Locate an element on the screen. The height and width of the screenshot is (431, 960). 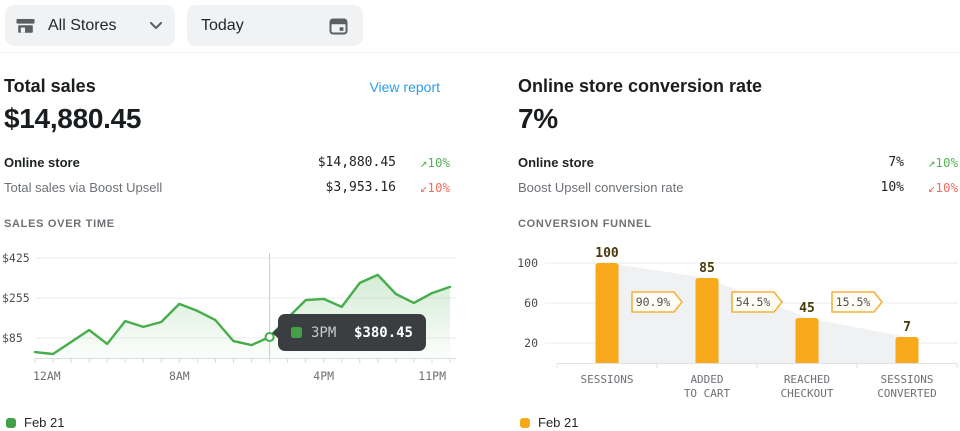
panel-title: Online store conversion rate is located at coordinates (640, 86).